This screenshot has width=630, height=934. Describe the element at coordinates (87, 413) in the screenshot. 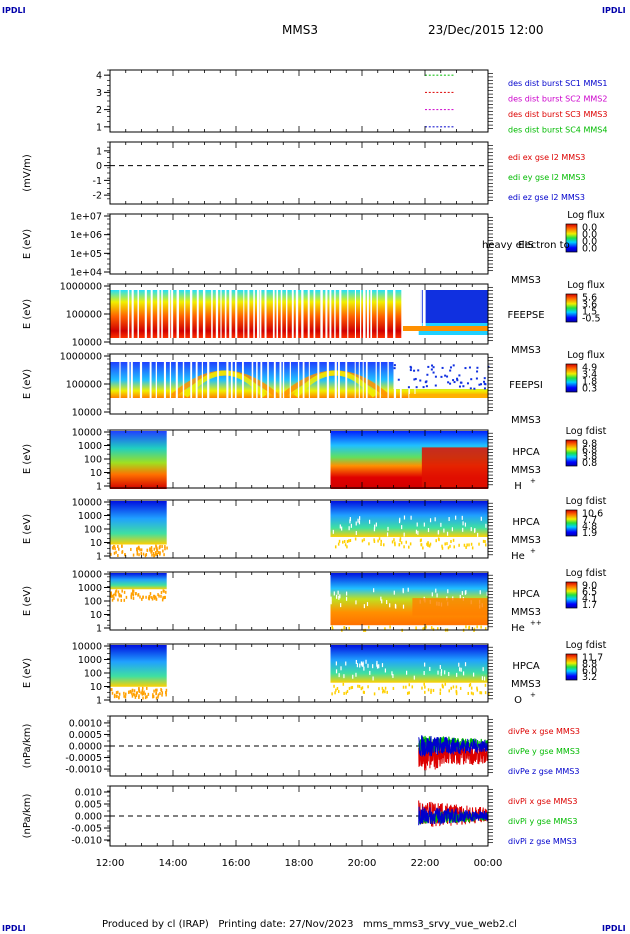

I see `y-tick-label: 10000` at that location.